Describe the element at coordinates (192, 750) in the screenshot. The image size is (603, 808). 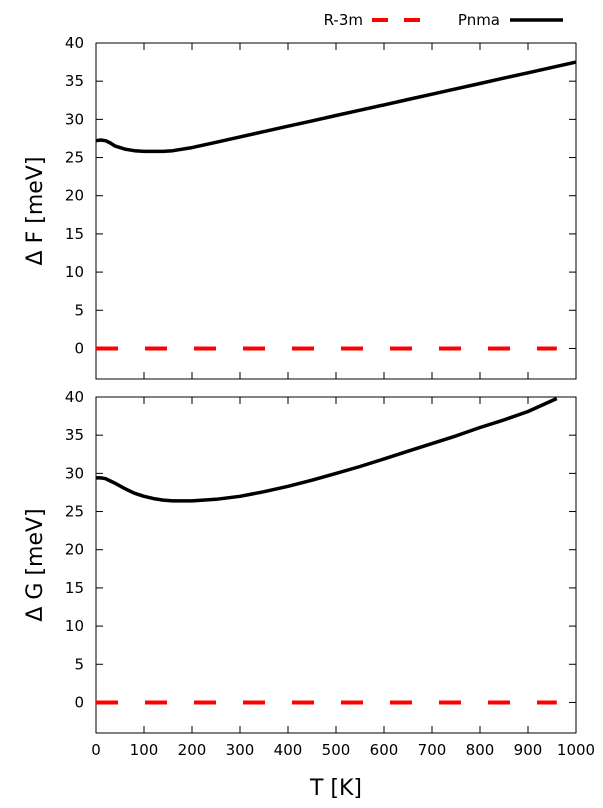
I see `x-tick-label: 200` at that location.